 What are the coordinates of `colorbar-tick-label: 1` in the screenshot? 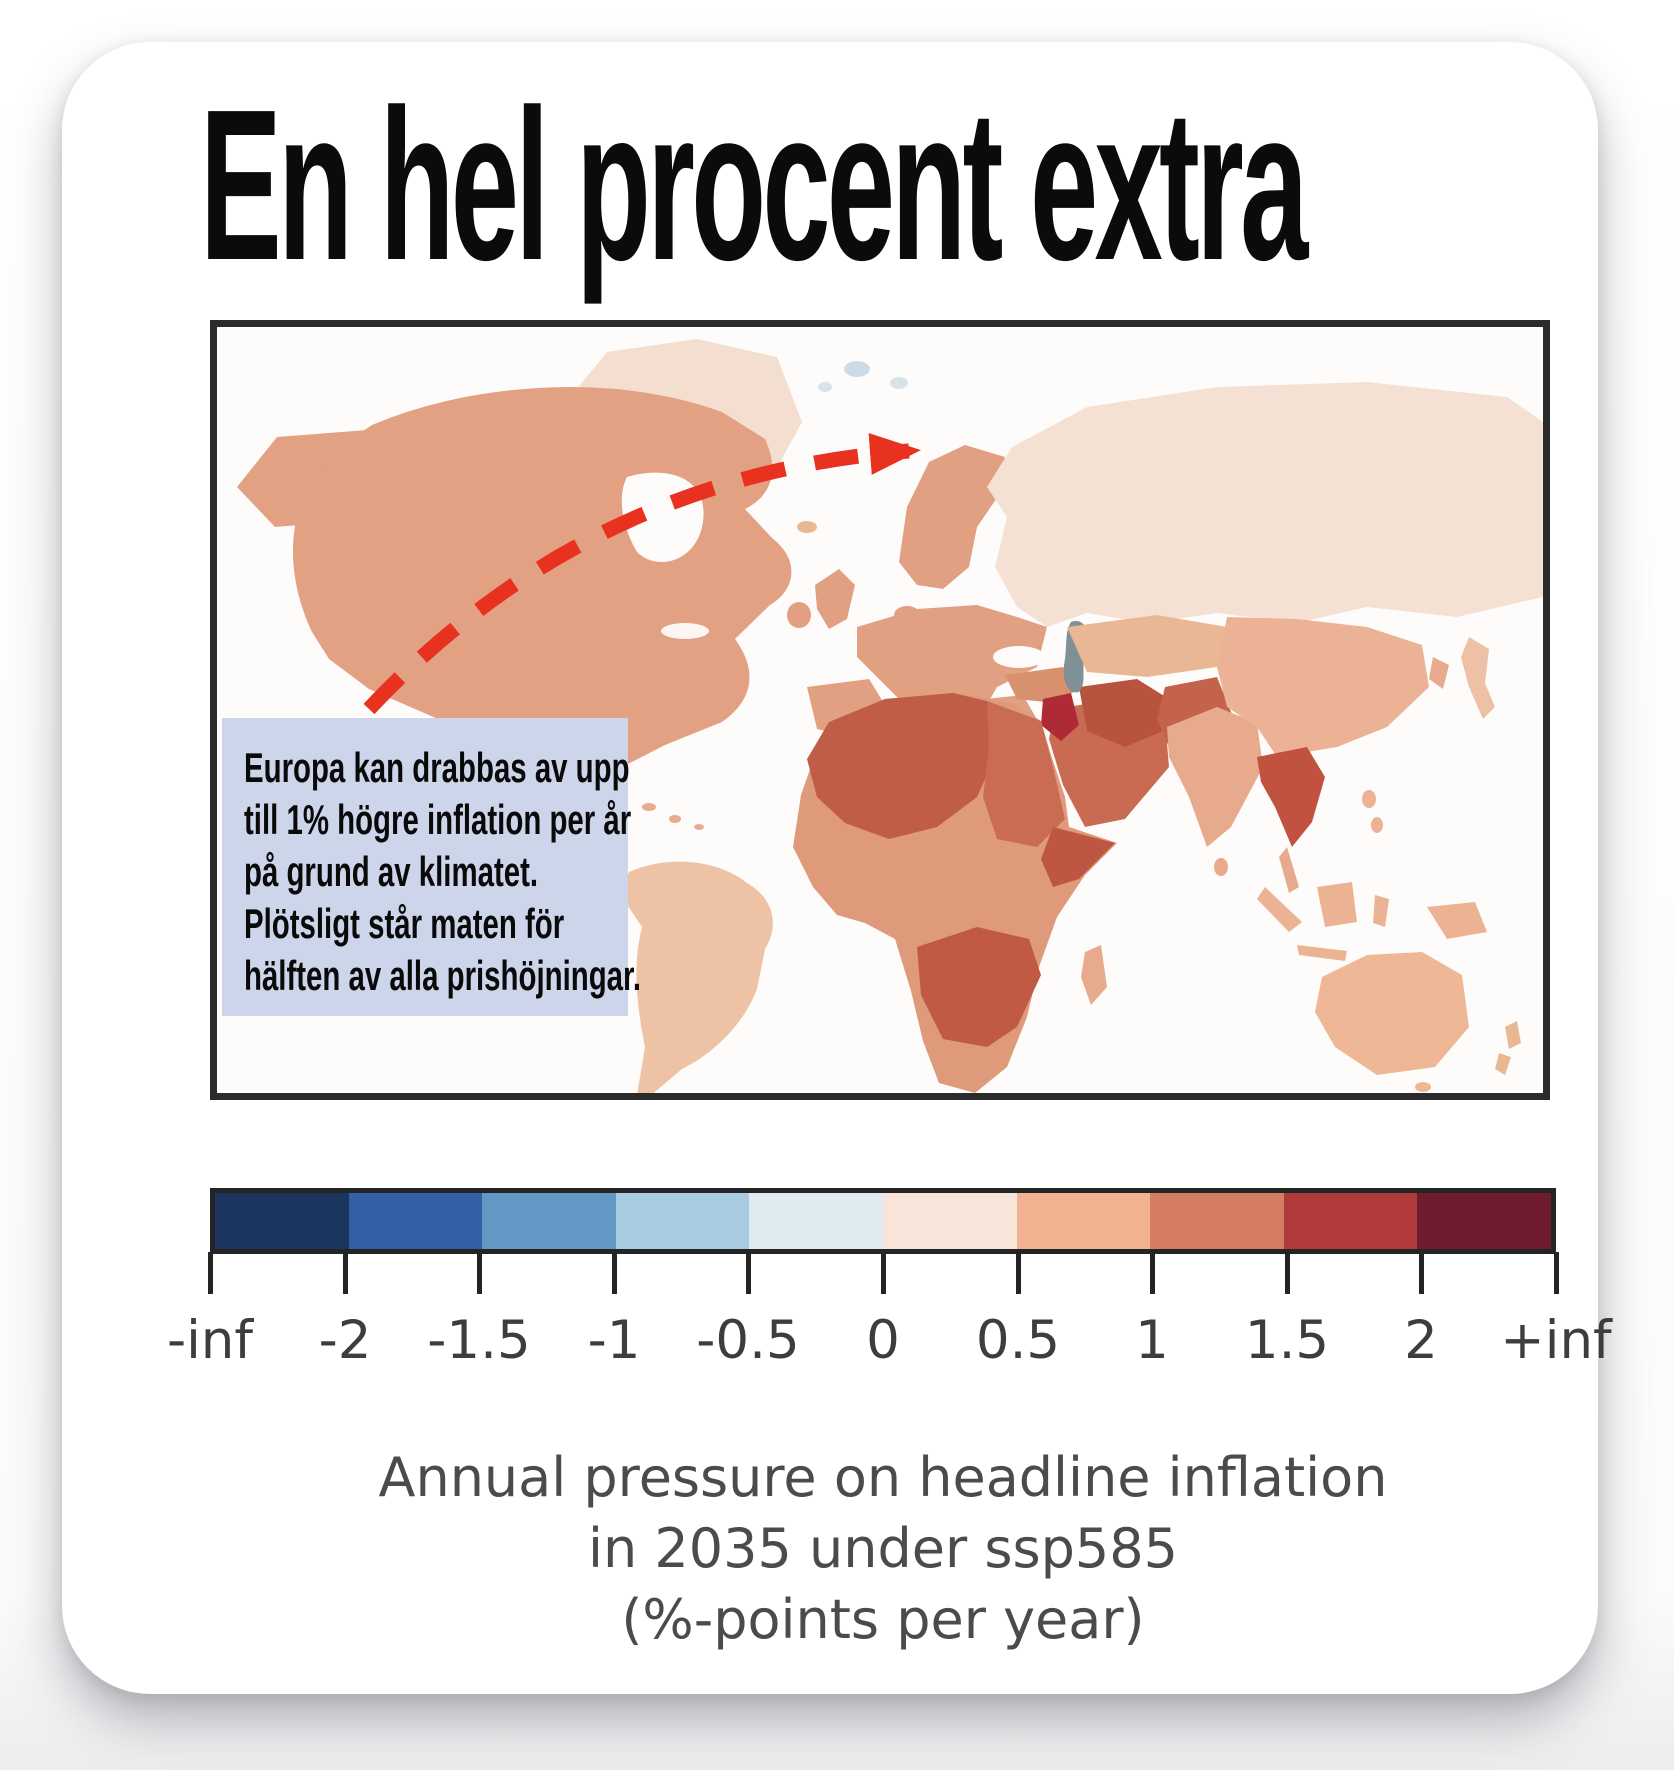 It's located at (1152, 1340).